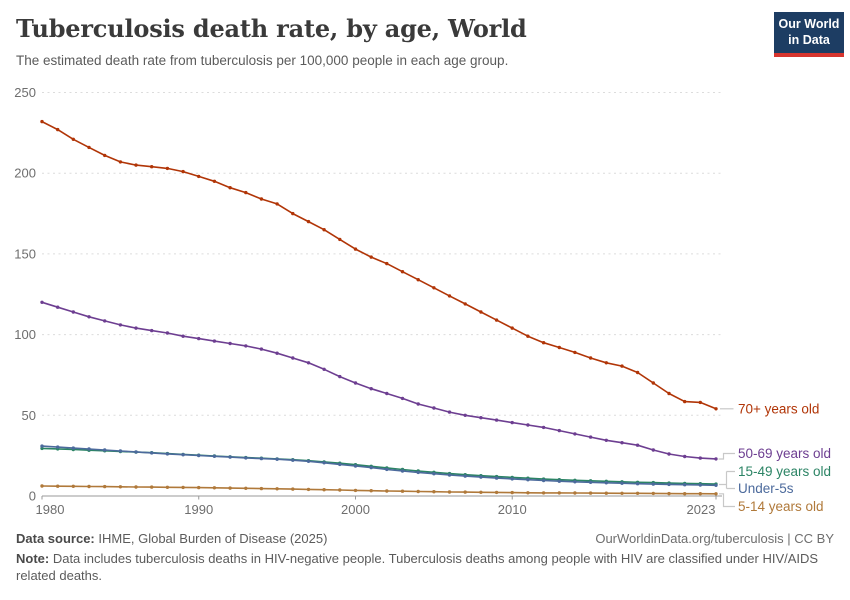 This screenshot has height=600, width=850. I want to click on legend-label-50-69-years-old: 50-69 years old, so click(784, 453).